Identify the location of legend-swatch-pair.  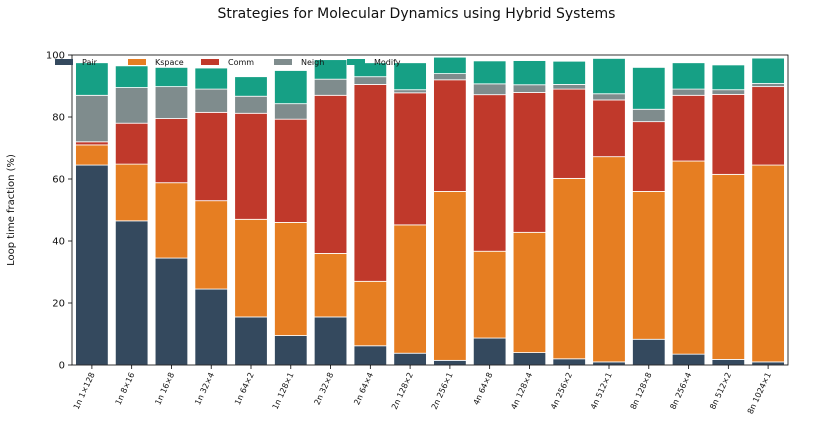
(64, 62).